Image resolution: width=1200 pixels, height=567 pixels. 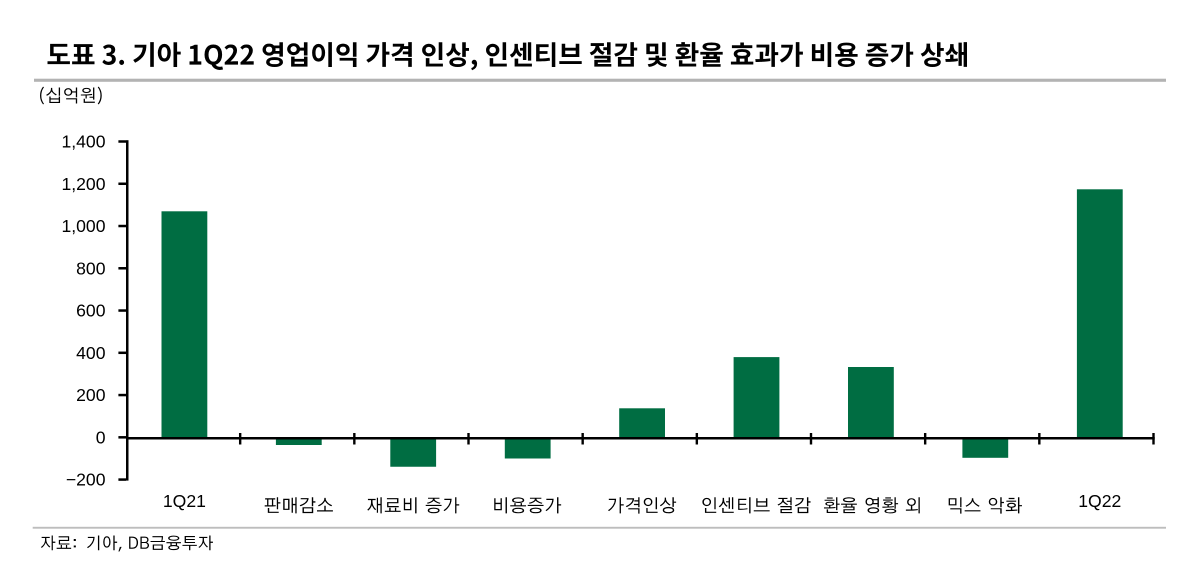 I want to click on svg-text: 600, so click(x=91, y=311).